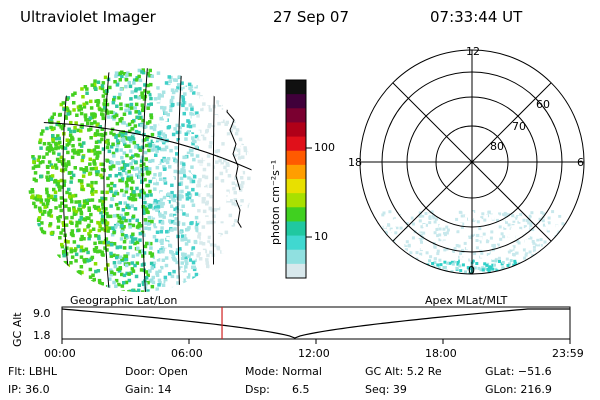 This screenshot has width=600, height=400. Describe the element at coordinates (88, 17) in the screenshot. I see `instrument-title: Ultraviolet Imager` at that location.